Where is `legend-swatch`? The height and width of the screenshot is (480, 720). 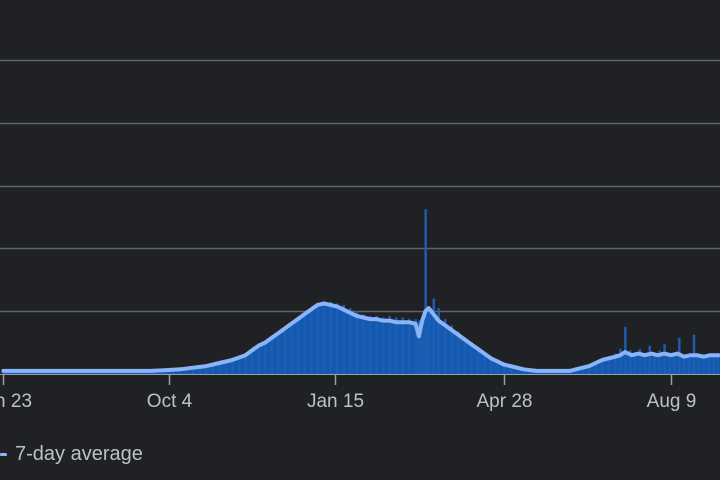
legend-swatch is located at coordinates (3, 454).